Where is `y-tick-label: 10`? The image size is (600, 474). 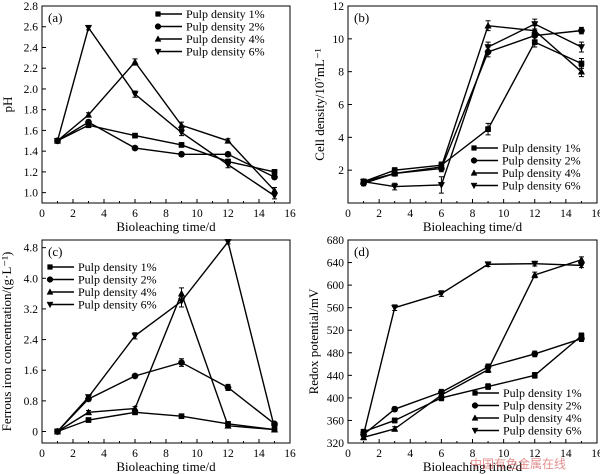 y-tick-label: 10 is located at coordinates (339, 40).